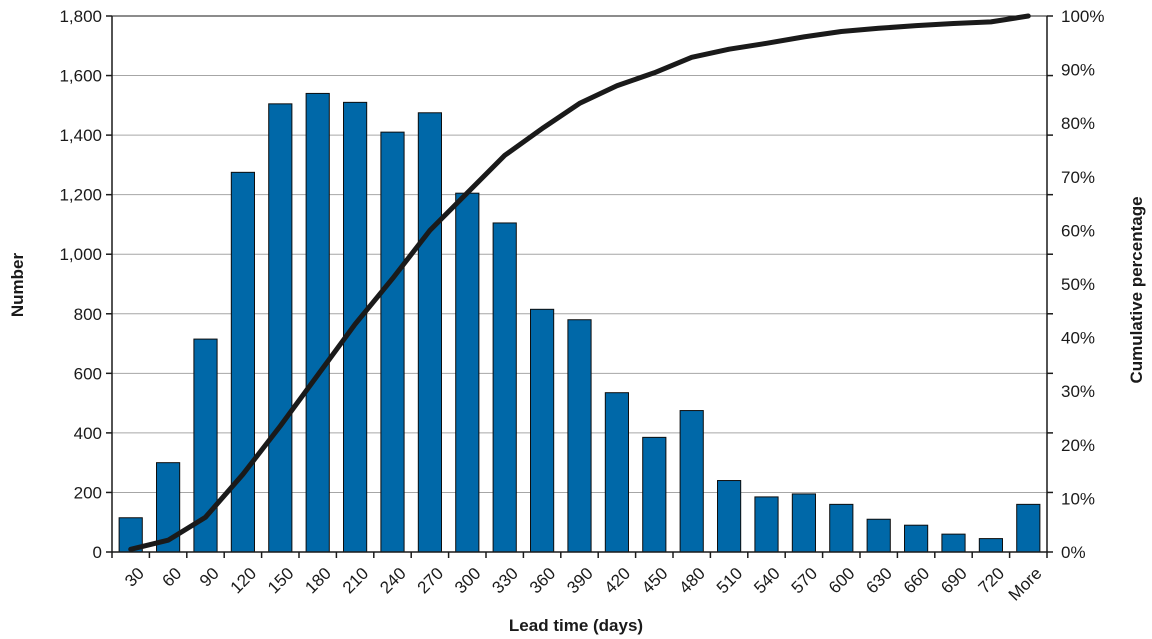  Describe the element at coordinates (1078, 70) in the screenshot. I see `right-tick-label: 90%` at that location.